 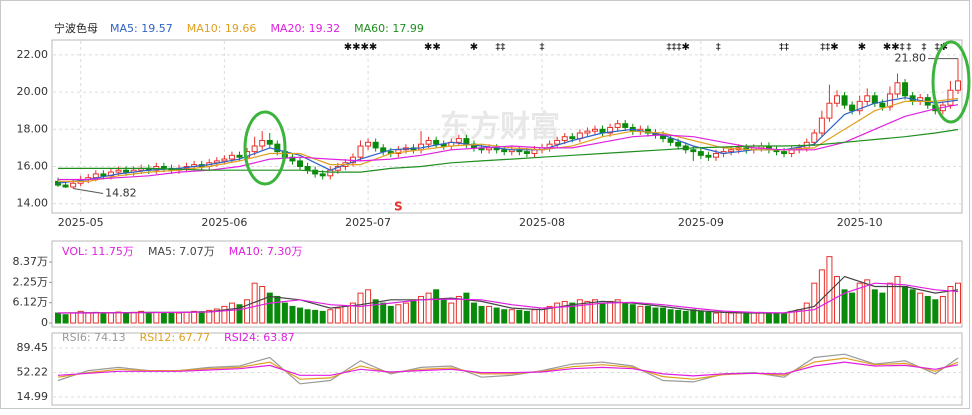 What do you see at coordinates (33, 371) in the screenshot?
I see `y-tick-label: 52.22` at bounding box center [33, 371].